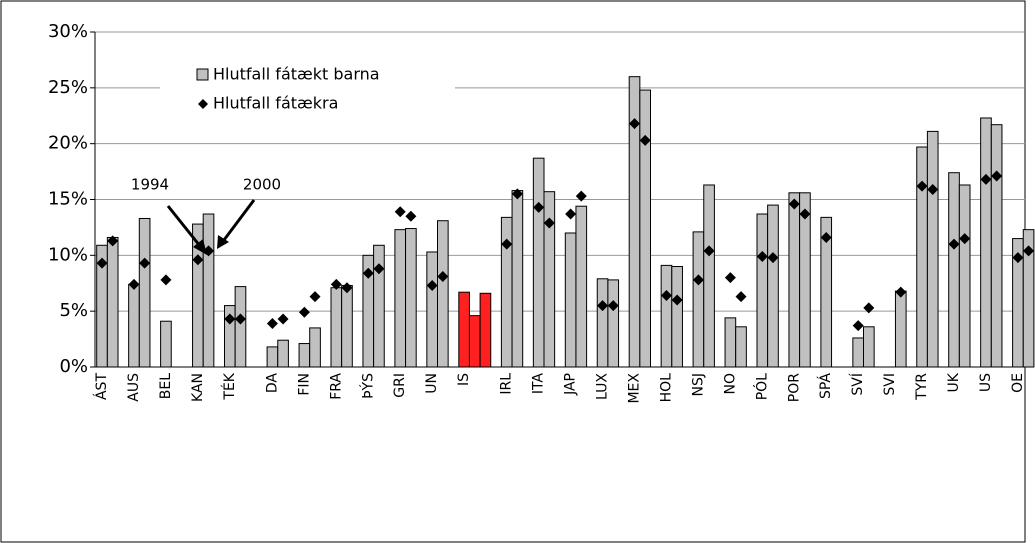 The height and width of the screenshot is (543, 1035). What do you see at coordinates (571, 384) in the screenshot?
I see `x-tick-label: JAP` at bounding box center [571, 384].